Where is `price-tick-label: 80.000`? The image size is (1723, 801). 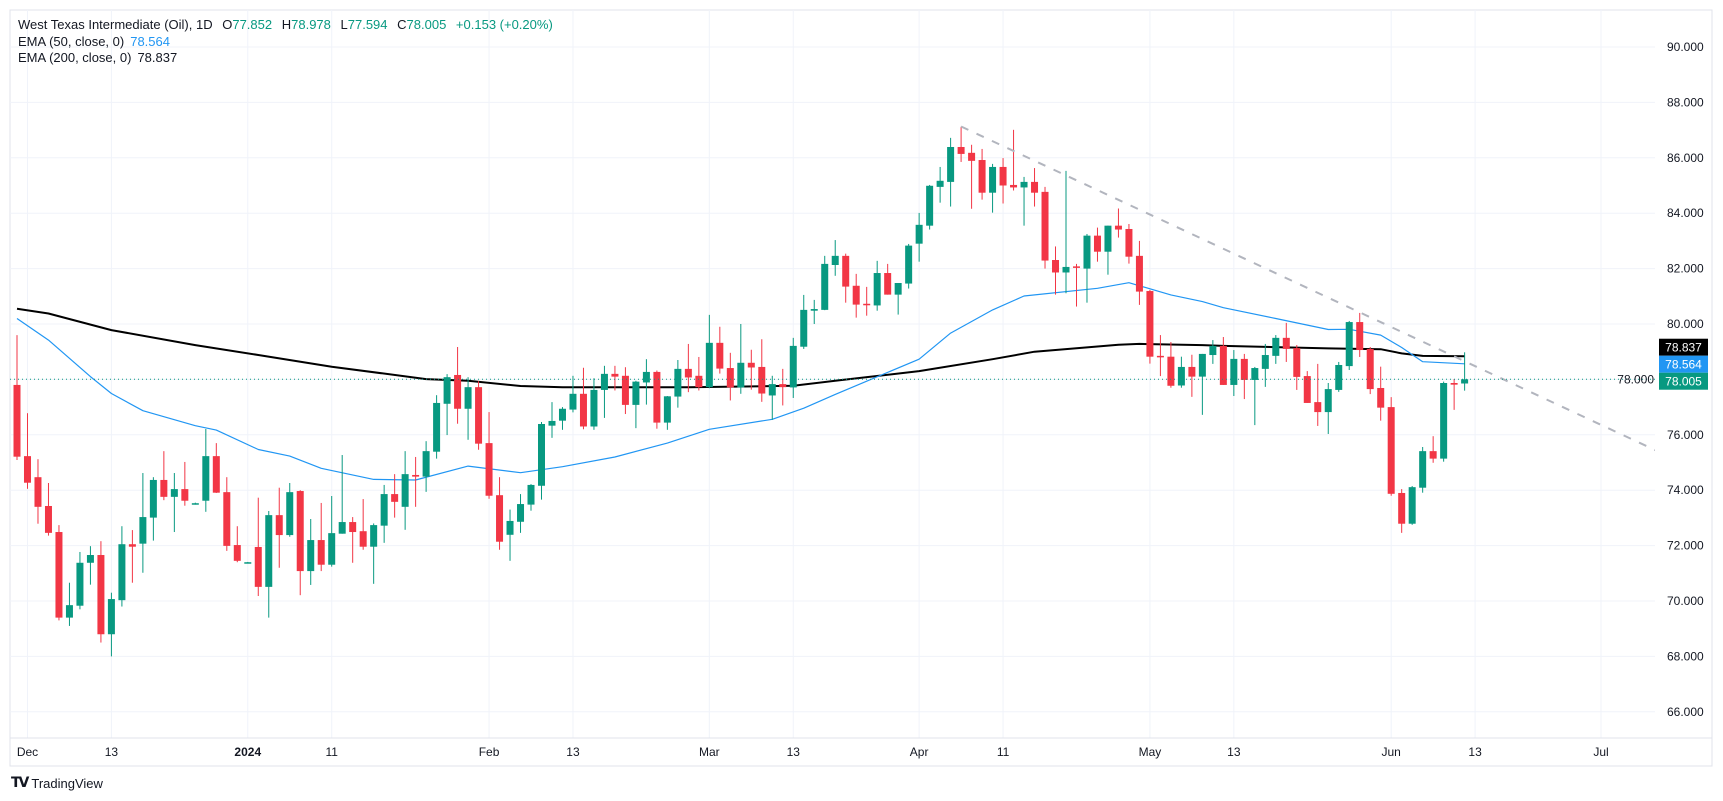 price-tick-label: 80.000 is located at coordinates (1685, 324).